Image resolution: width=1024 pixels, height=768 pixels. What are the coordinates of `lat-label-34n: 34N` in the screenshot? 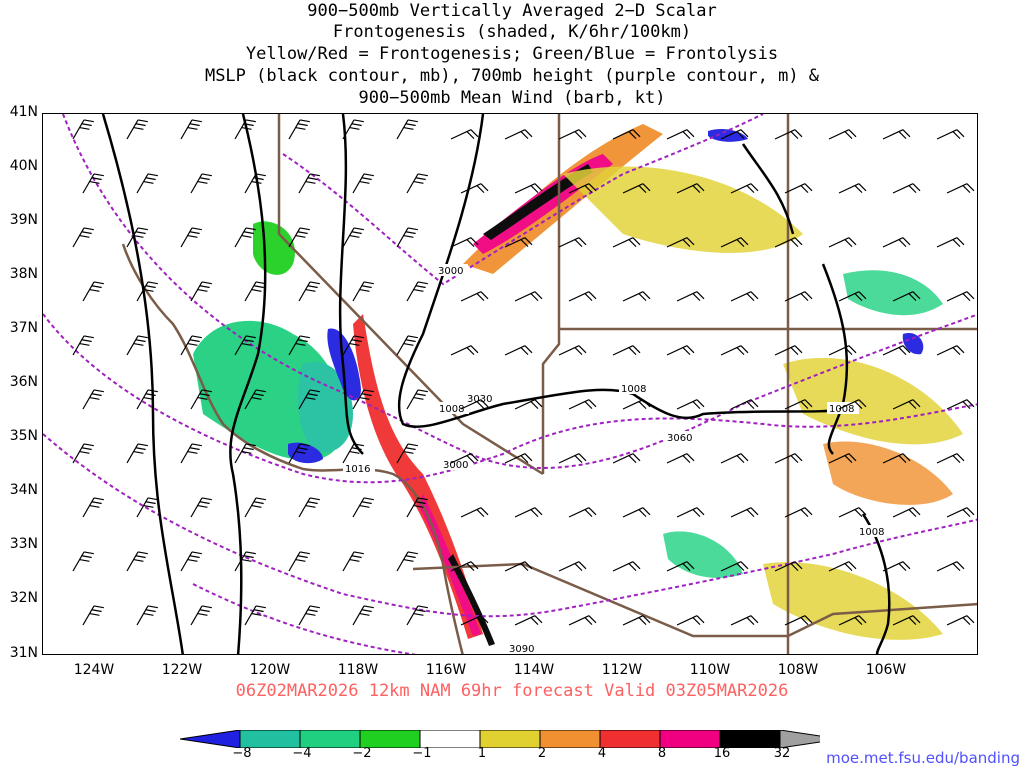 It's located at (23, 490).